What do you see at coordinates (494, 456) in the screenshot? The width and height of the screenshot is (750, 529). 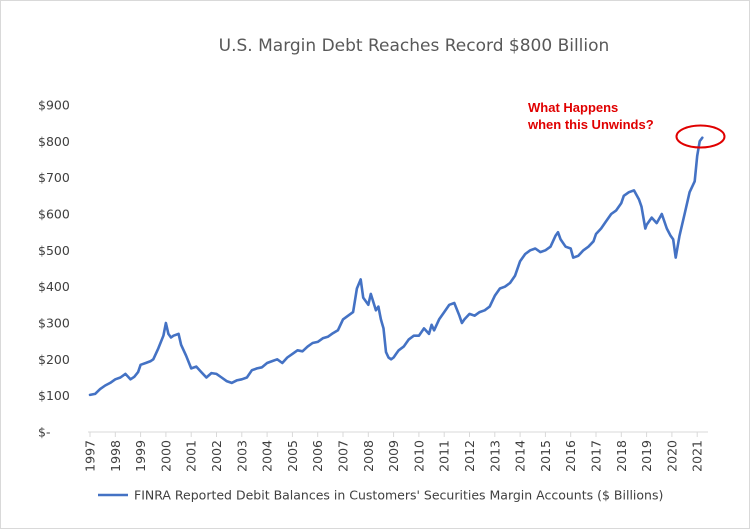 I see `x-tick-label: 2013` at bounding box center [494, 456].